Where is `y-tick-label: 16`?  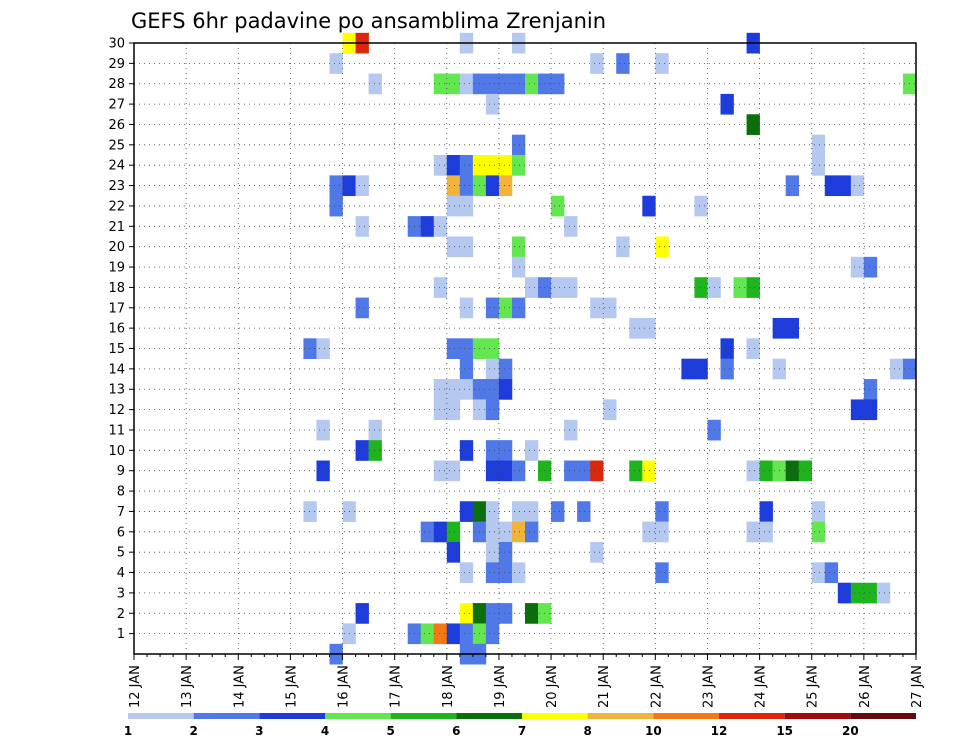 y-tick-label: 16 is located at coordinates (116, 329).